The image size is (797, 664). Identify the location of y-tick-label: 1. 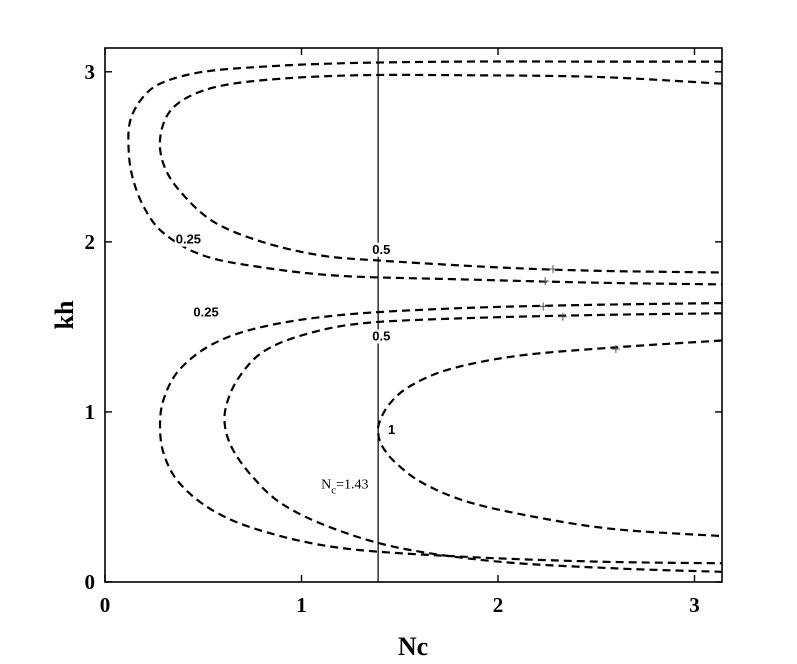
(90, 412).